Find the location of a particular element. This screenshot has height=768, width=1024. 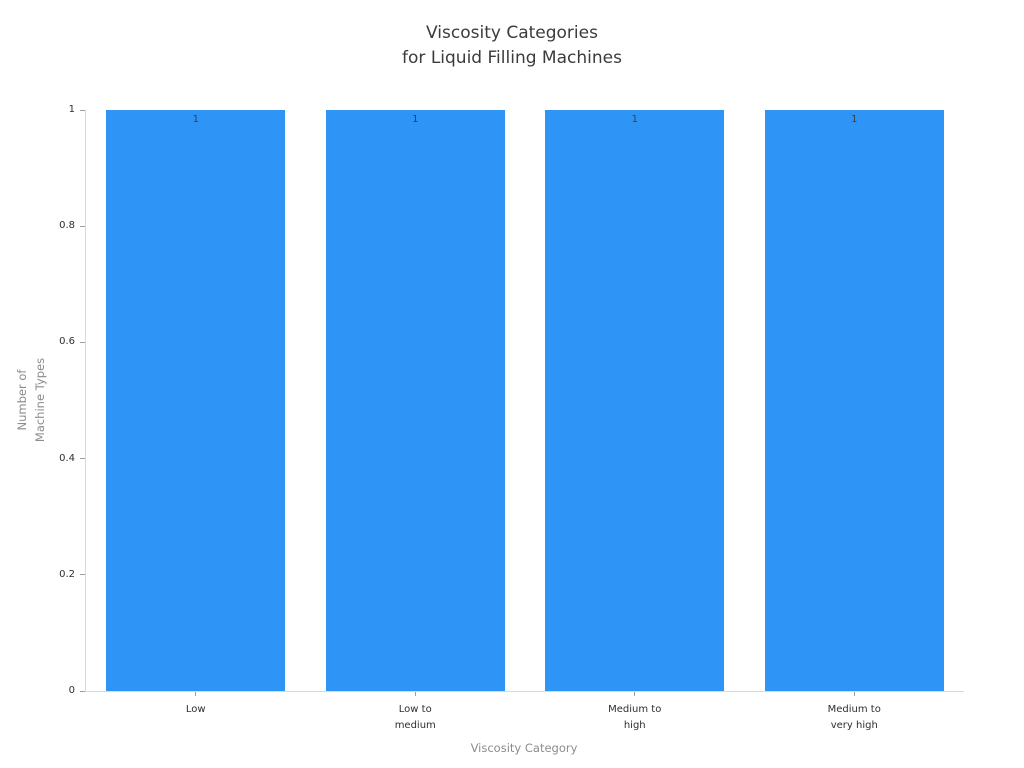

x-tick-label: Low to medium is located at coordinates (415, 717).